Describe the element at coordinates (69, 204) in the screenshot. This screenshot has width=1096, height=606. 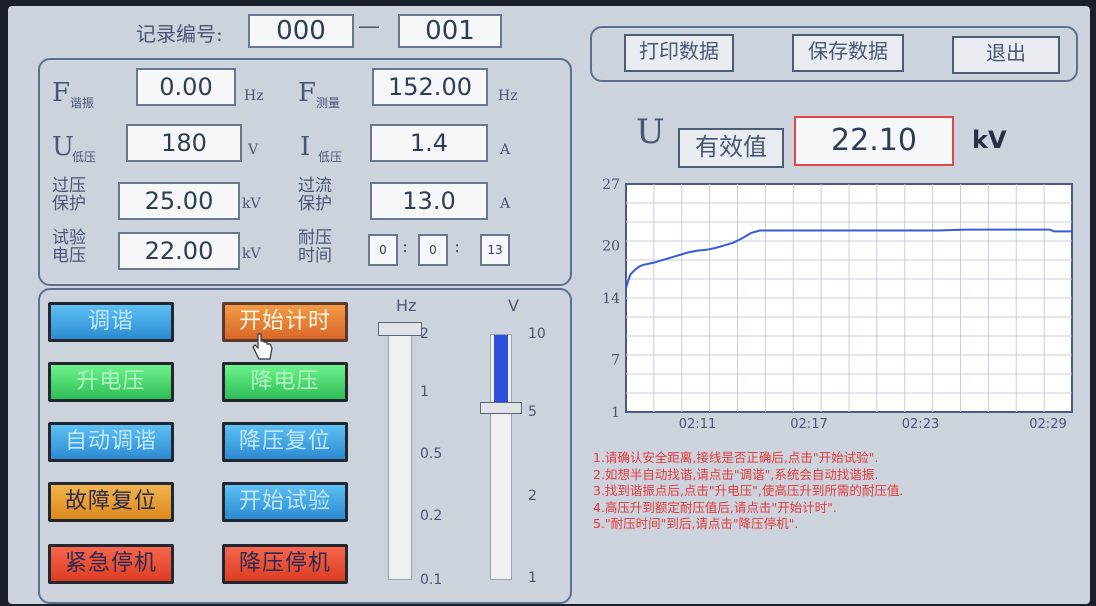
I see `over-voltage-label-2: 保护` at that location.